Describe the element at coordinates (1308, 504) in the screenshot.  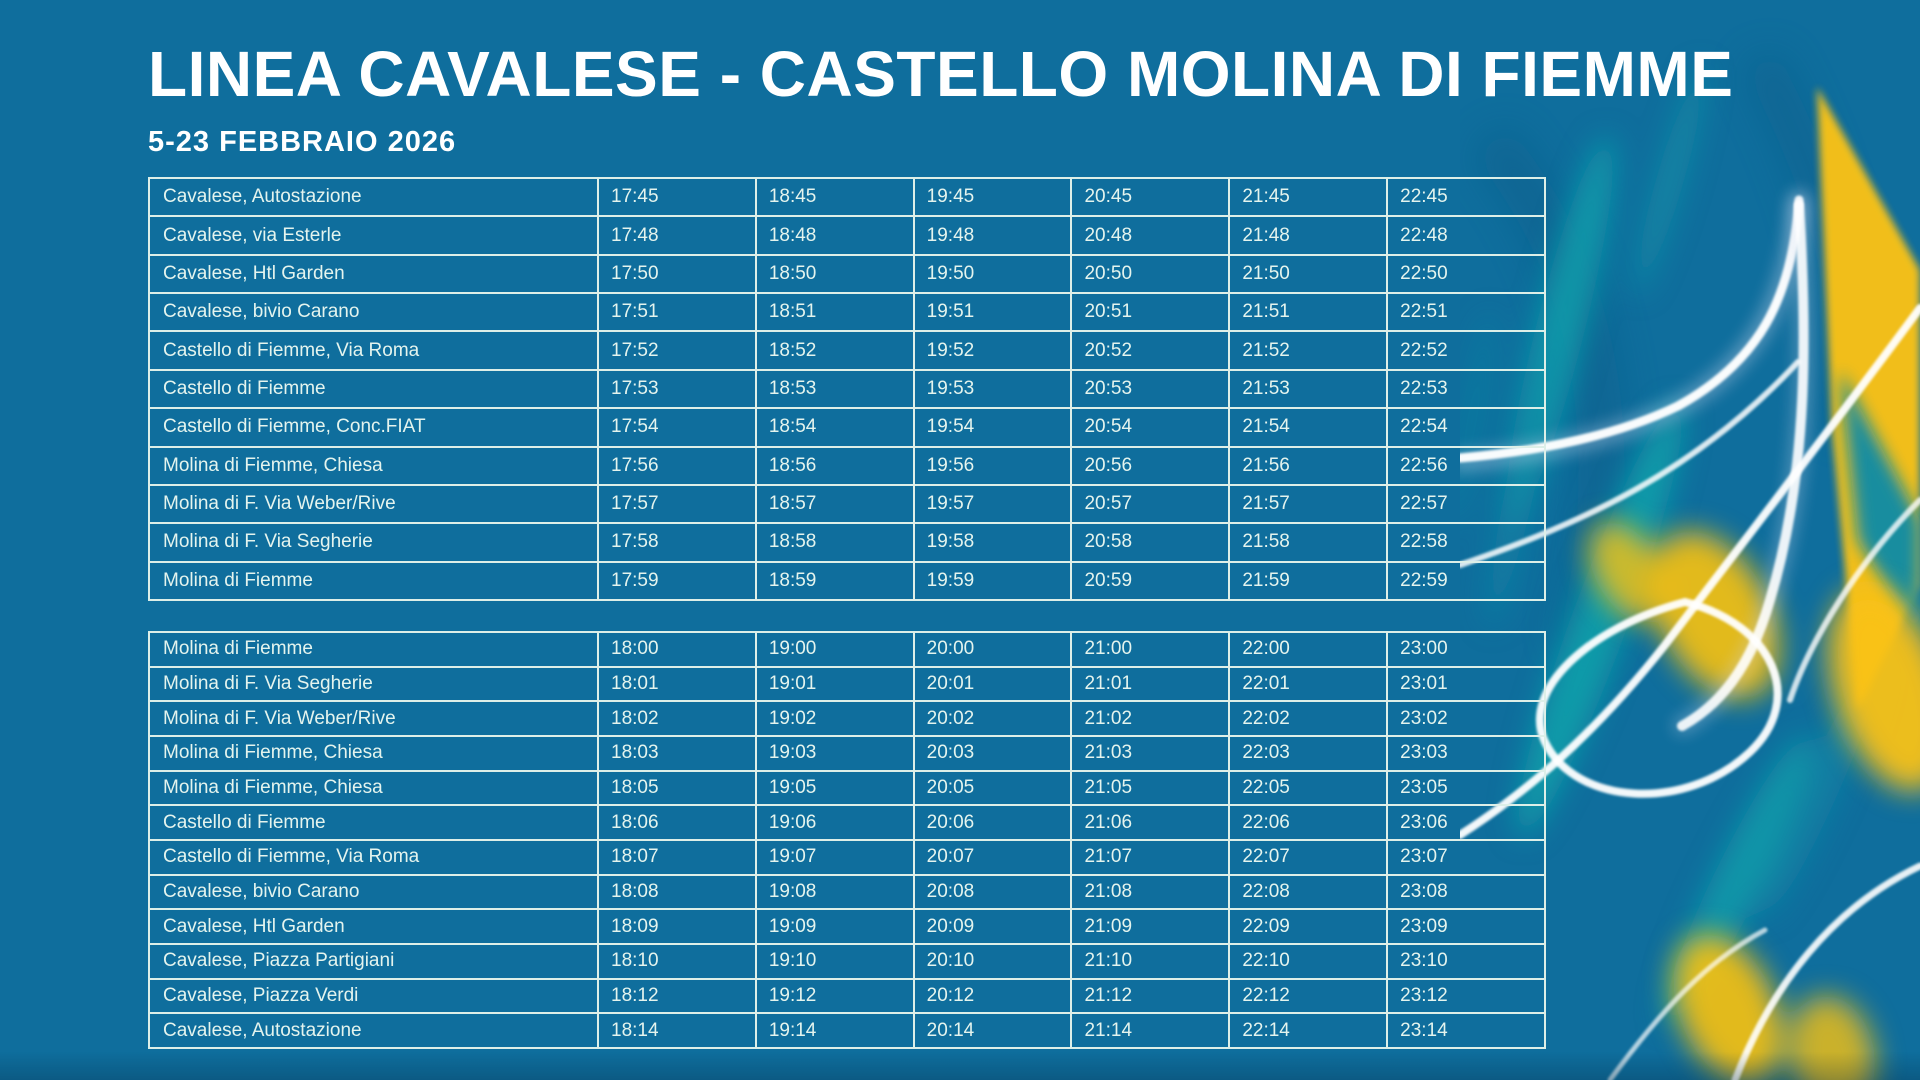
I see `time-cell: 21:57` at that location.